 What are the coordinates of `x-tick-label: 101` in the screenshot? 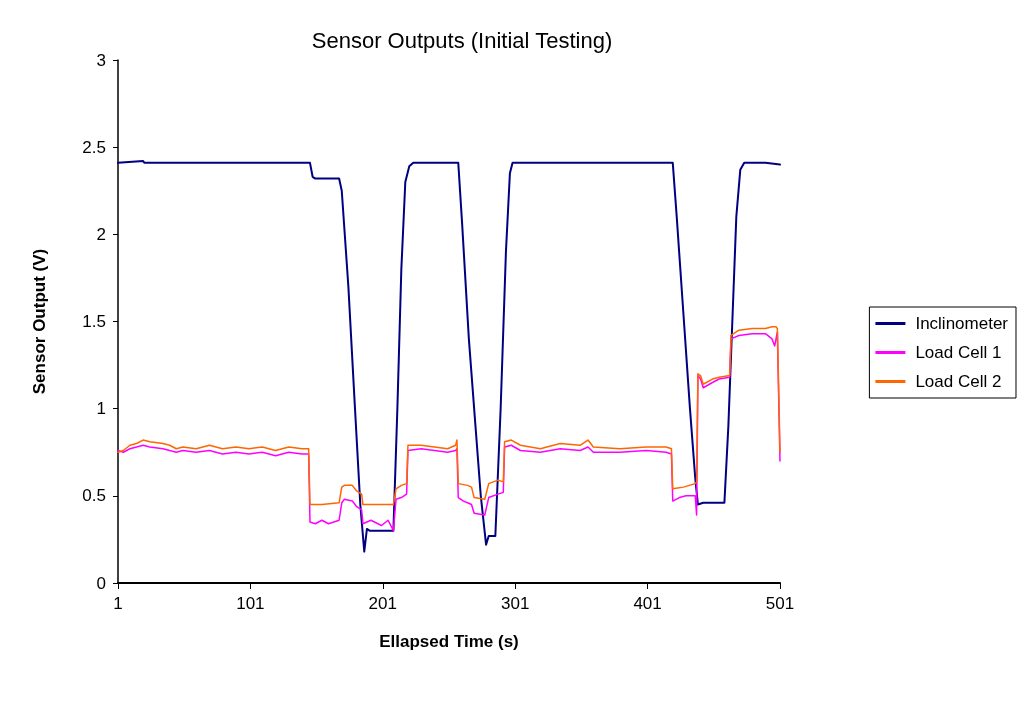 It's located at (250, 603).